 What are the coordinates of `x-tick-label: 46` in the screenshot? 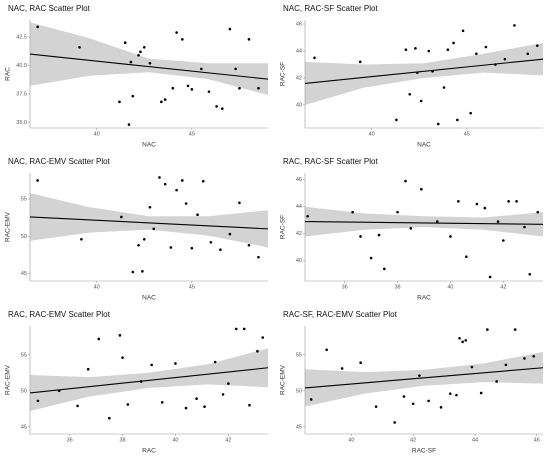 It's located at (537, 440).